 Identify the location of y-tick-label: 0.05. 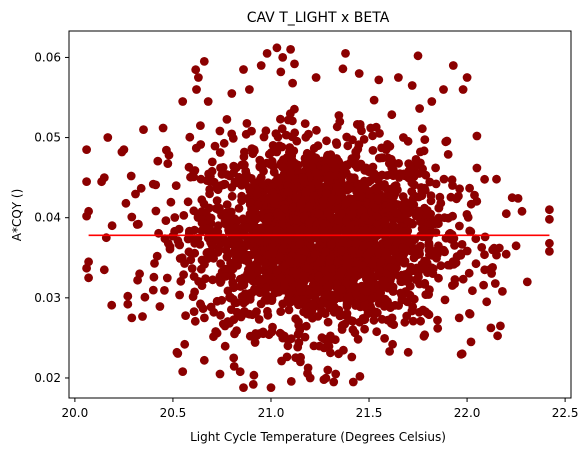
(47, 138).